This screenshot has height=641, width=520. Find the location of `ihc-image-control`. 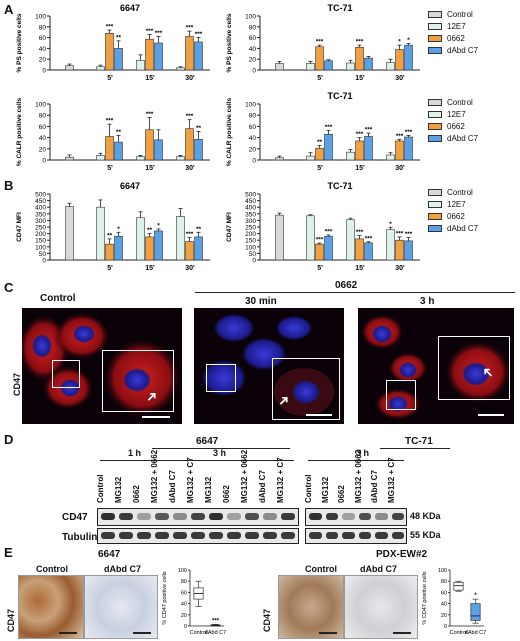

ihc-image-control is located at coordinates (51, 607).